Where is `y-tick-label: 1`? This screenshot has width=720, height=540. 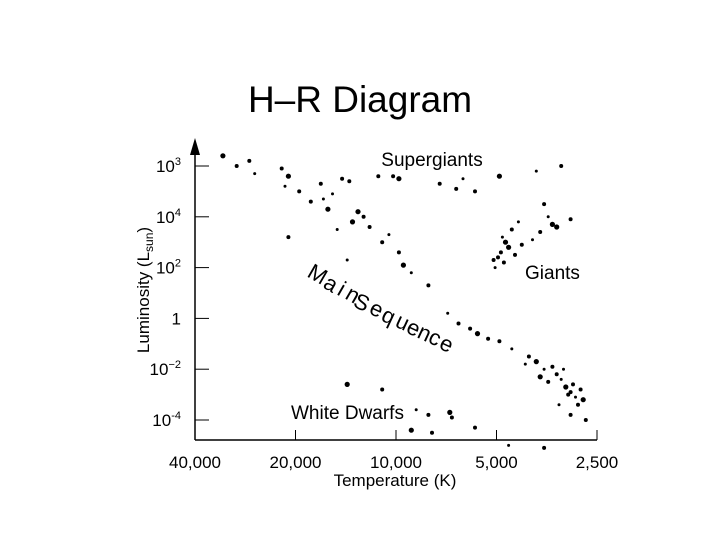 y-tick-label: 1 is located at coordinates (176, 318).